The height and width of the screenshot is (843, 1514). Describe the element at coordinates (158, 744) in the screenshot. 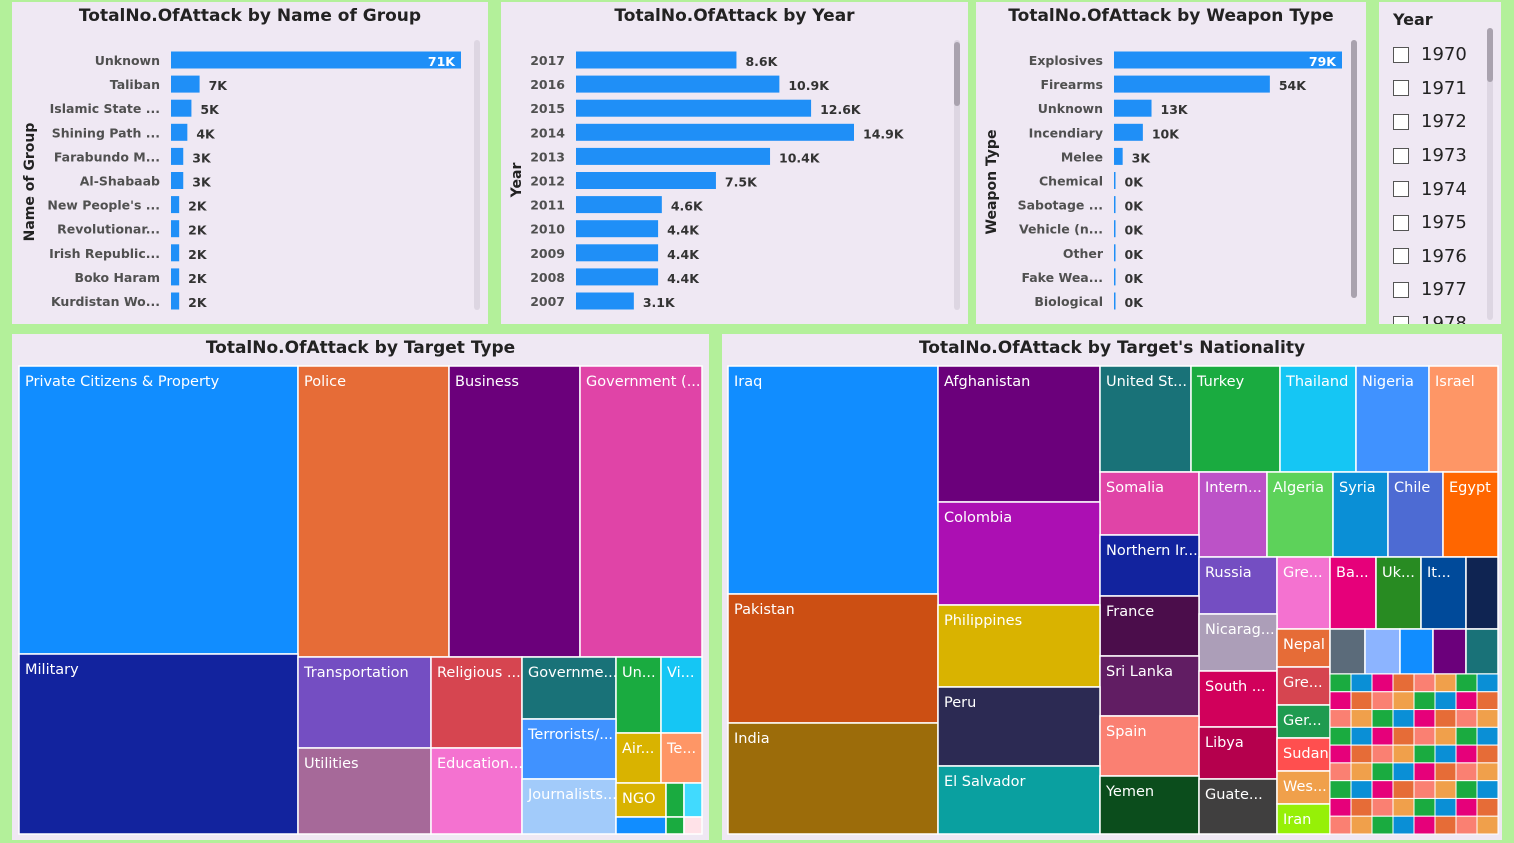

I see `tile-military` at that location.